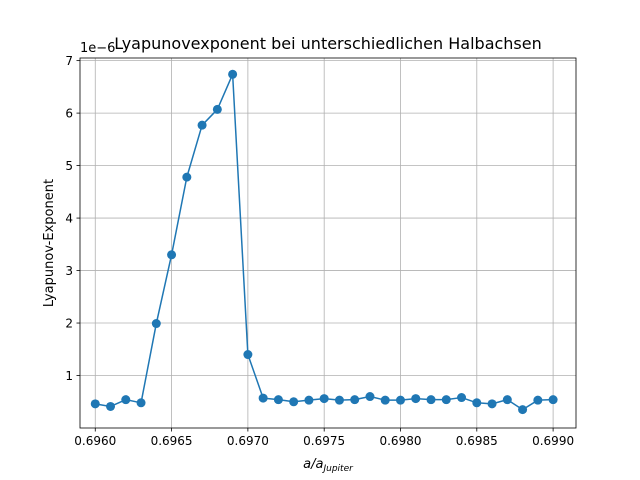  What do you see at coordinates (477, 441) in the screenshot?
I see `x-tick-label: 0.6985` at bounding box center [477, 441].